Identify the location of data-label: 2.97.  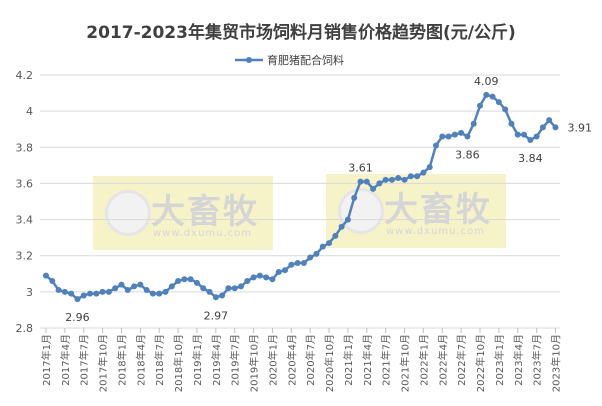
(216, 315).